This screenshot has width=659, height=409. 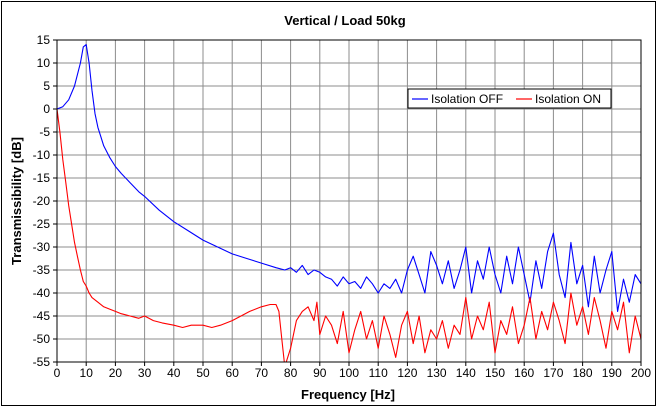 What do you see at coordinates (407, 373) in the screenshot?
I see `x-tick-label: 120` at bounding box center [407, 373].